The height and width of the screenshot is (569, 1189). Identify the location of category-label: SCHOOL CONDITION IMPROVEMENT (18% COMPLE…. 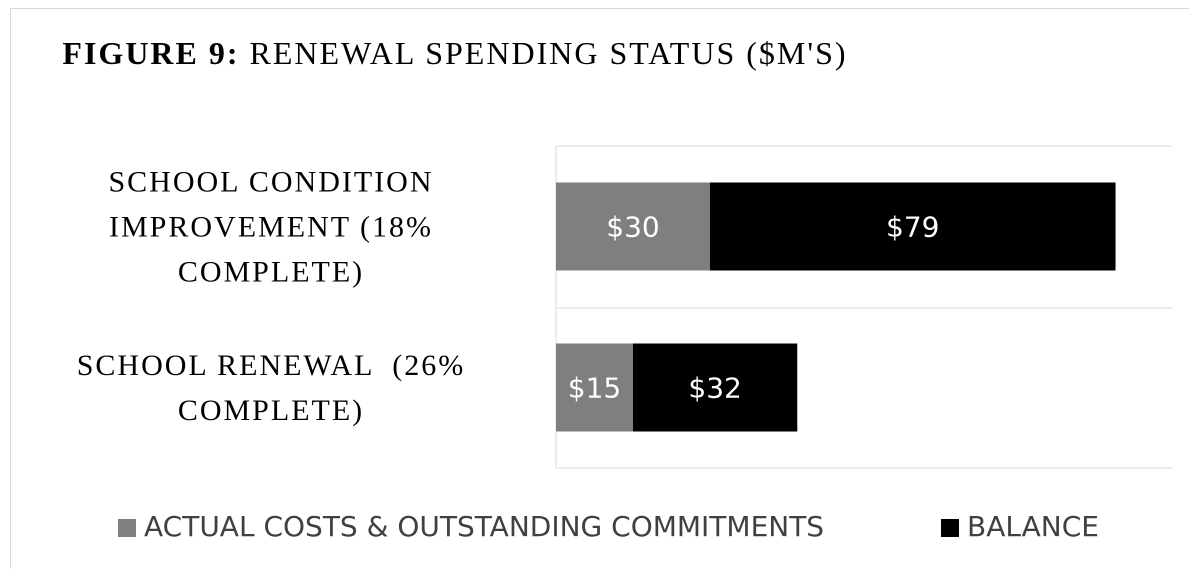
(276, 226).